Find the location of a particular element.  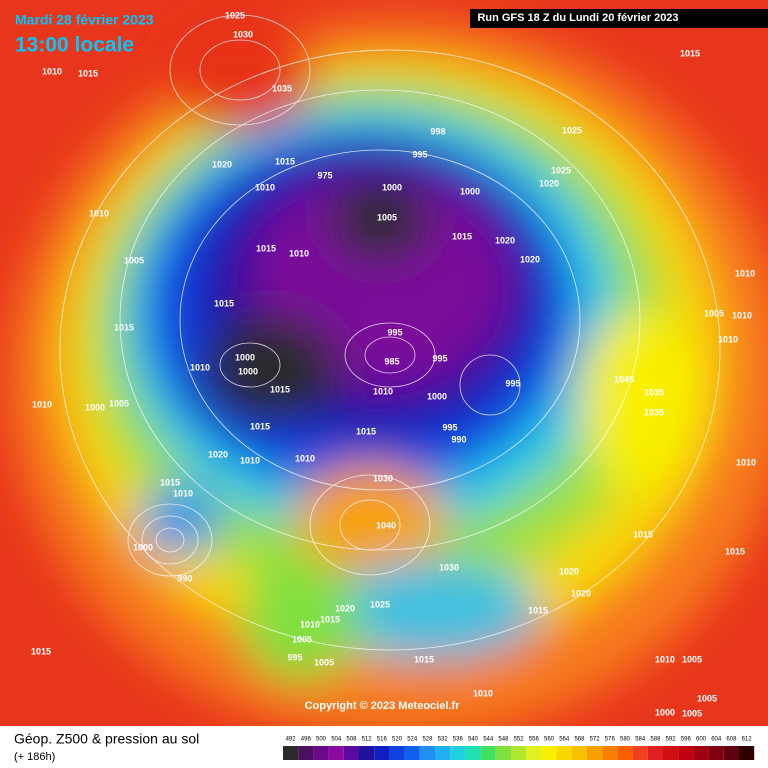

legend-label: 592 is located at coordinates (671, 740).